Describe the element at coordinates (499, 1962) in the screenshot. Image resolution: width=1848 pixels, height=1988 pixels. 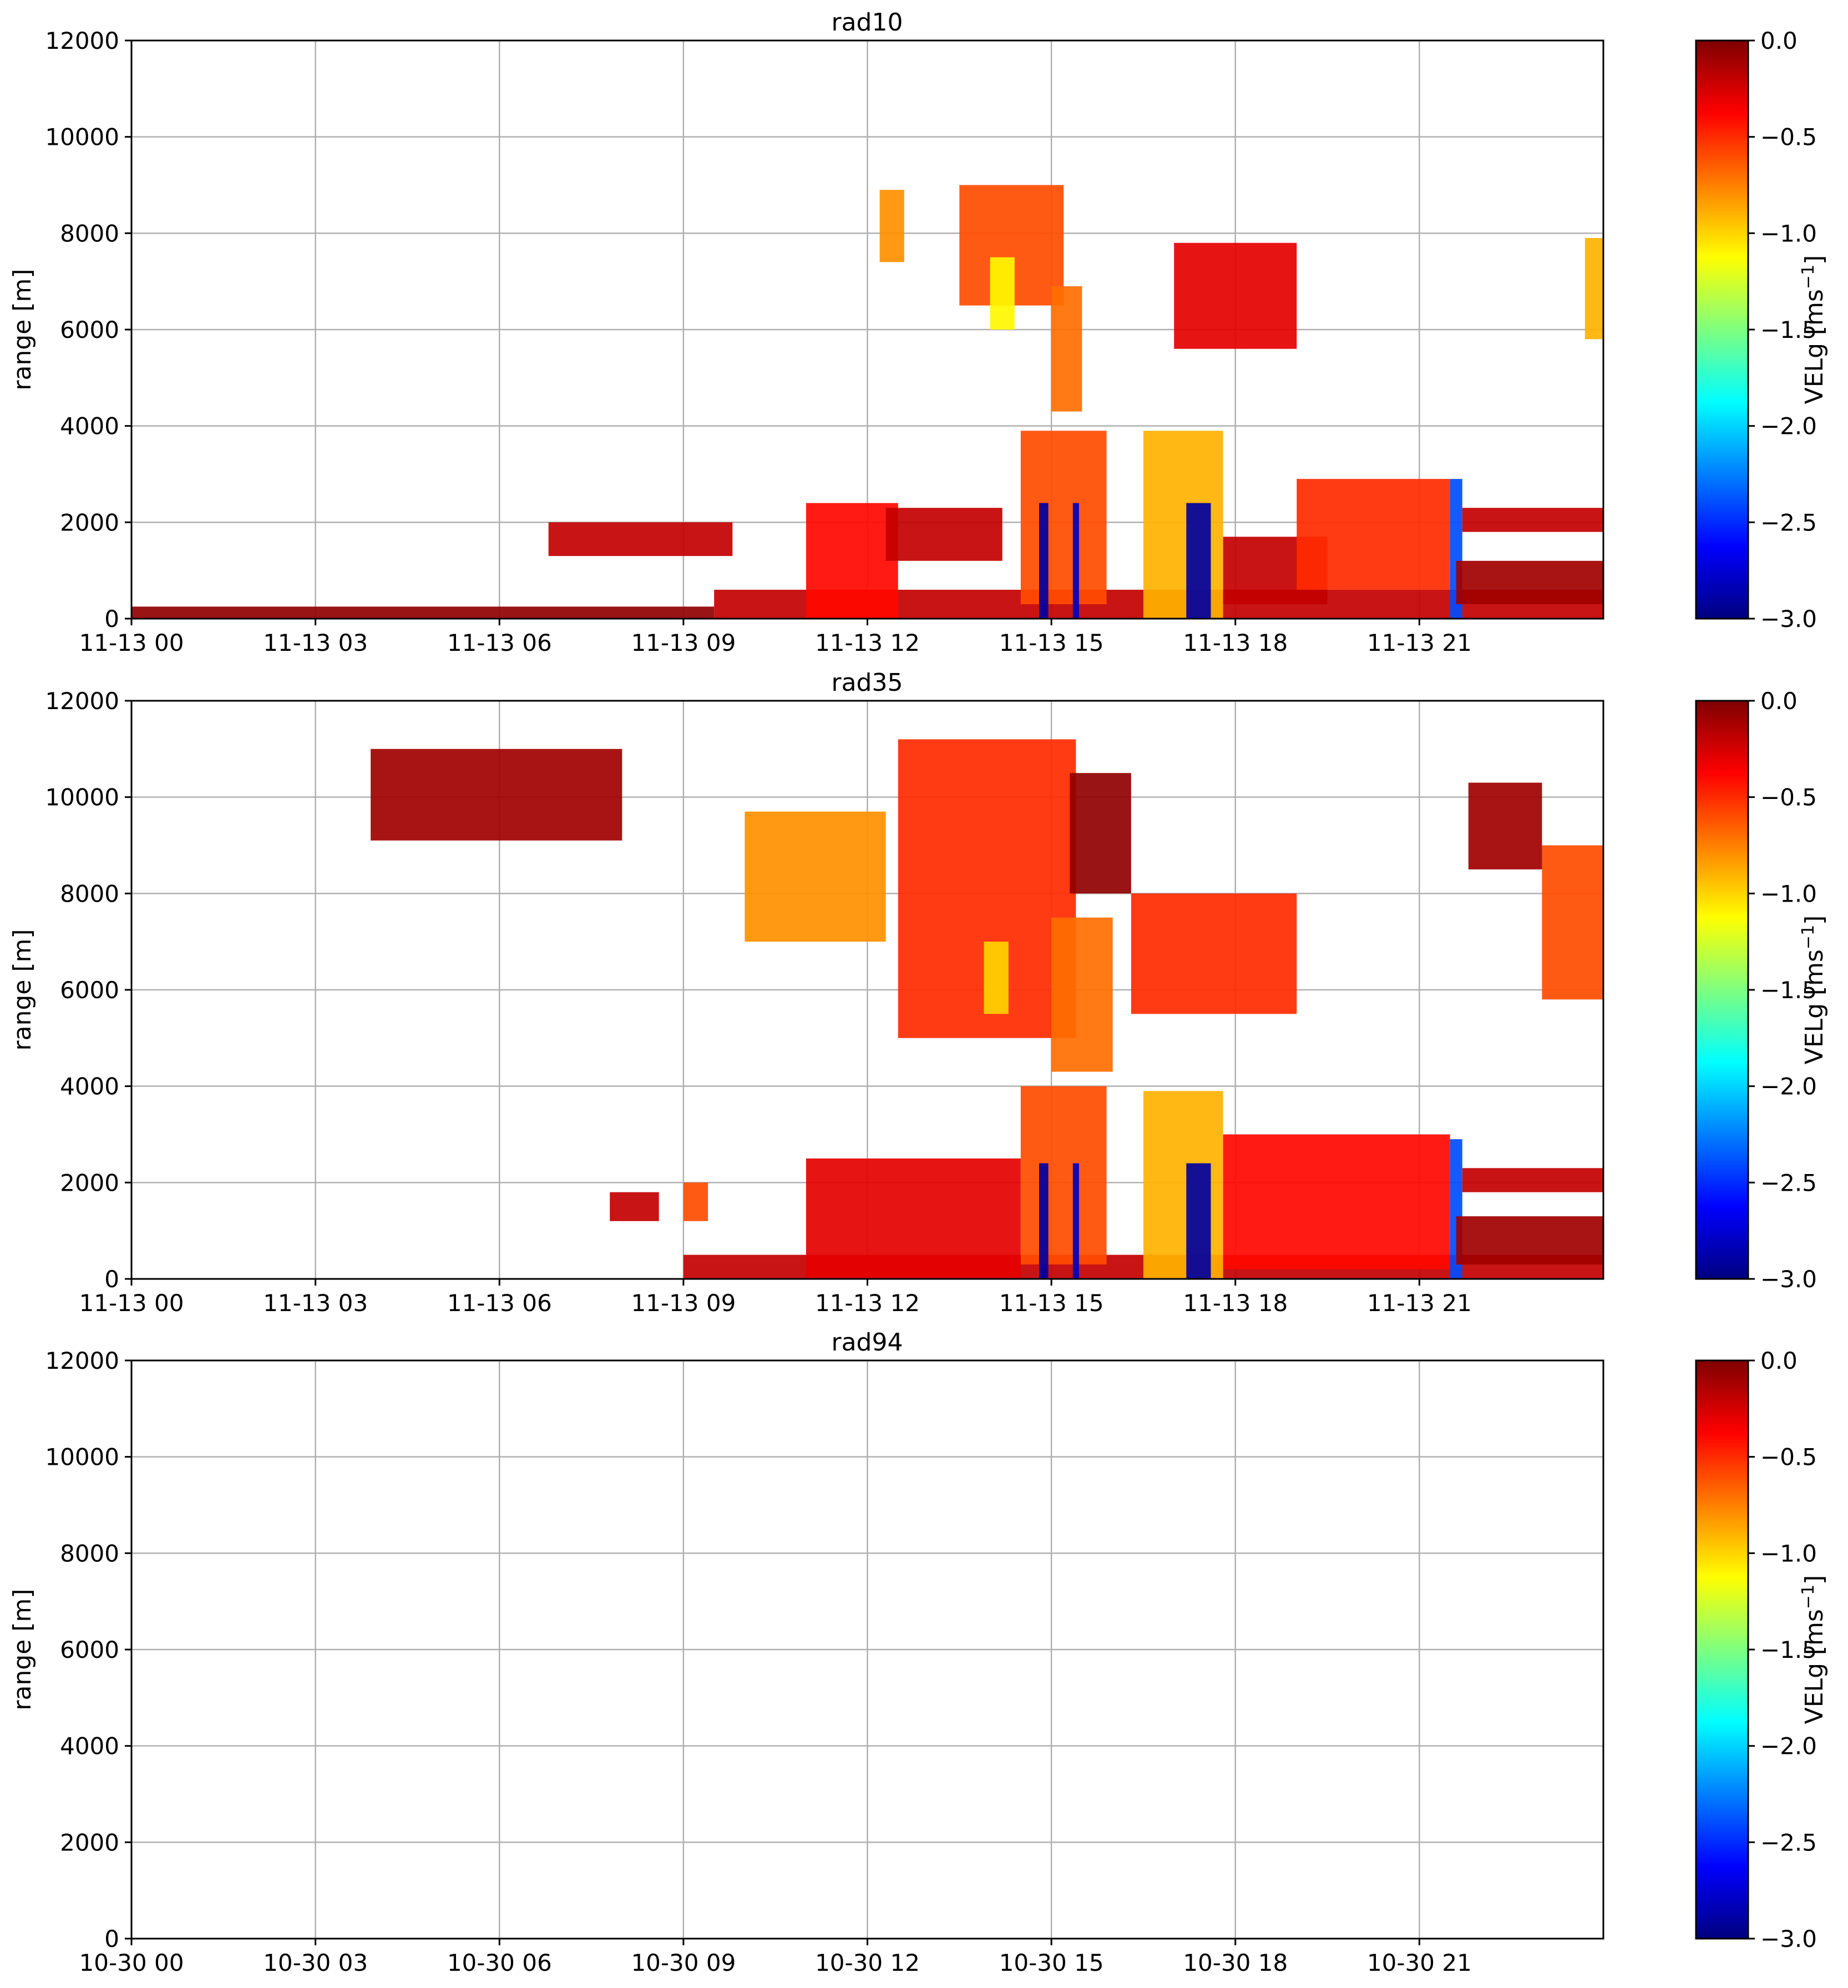
I see `x-tick-label: 10-30 06` at that location.